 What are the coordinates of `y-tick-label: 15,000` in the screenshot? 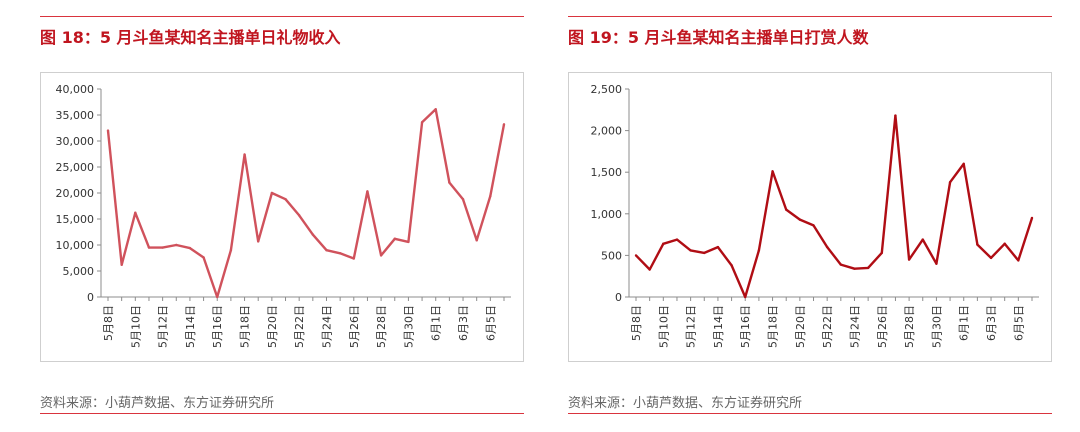 It's located at (75, 219).